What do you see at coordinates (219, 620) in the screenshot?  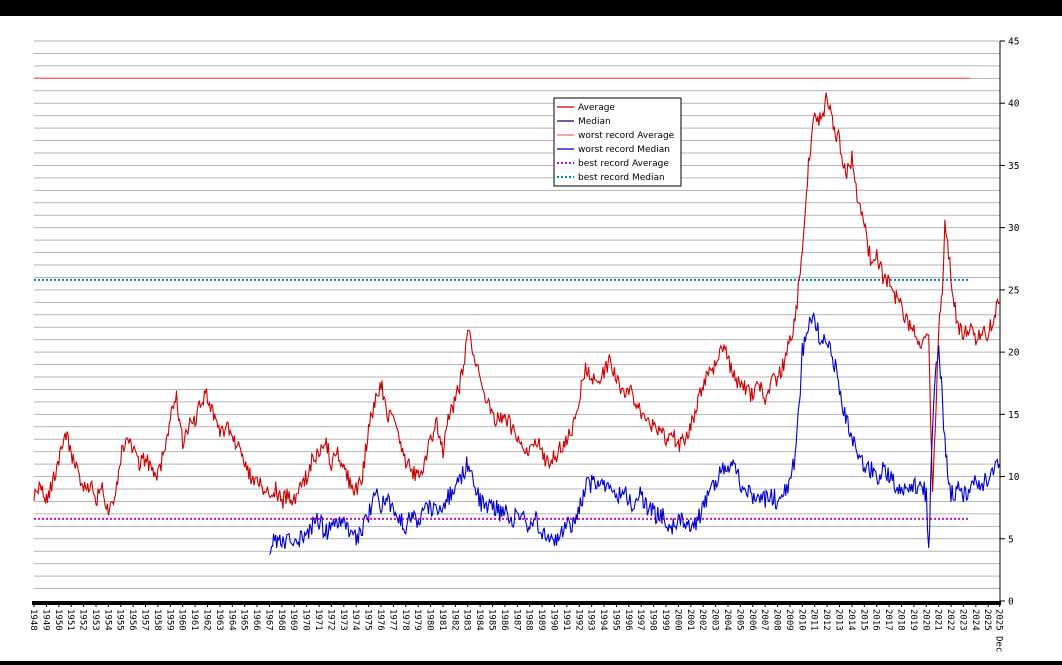 I see `x-tick-label: 1963` at bounding box center [219, 620].